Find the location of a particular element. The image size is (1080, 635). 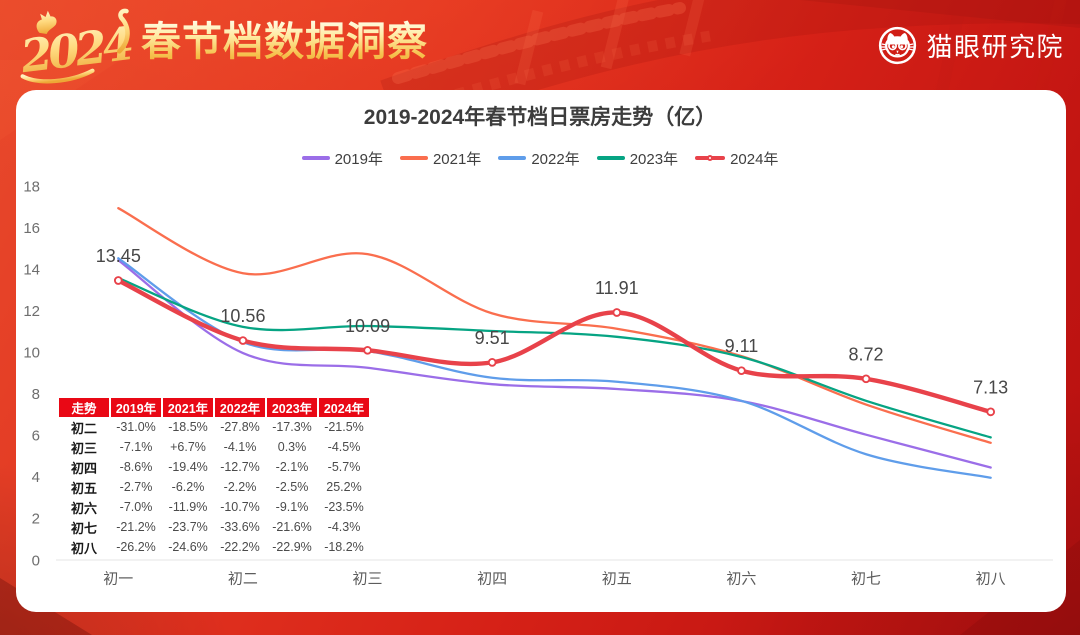

svg-text: 2024 is located at coordinates (76, 50).